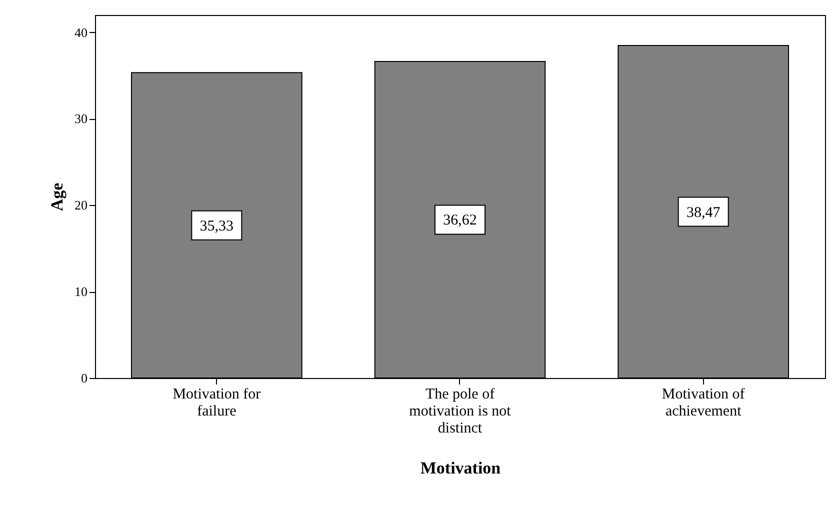 Image resolution: width=833 pixels, height=530 pixels. Describe the element at coordinates (81, 118) in the screenshot. I see `y-tick-label: 30` at that location.